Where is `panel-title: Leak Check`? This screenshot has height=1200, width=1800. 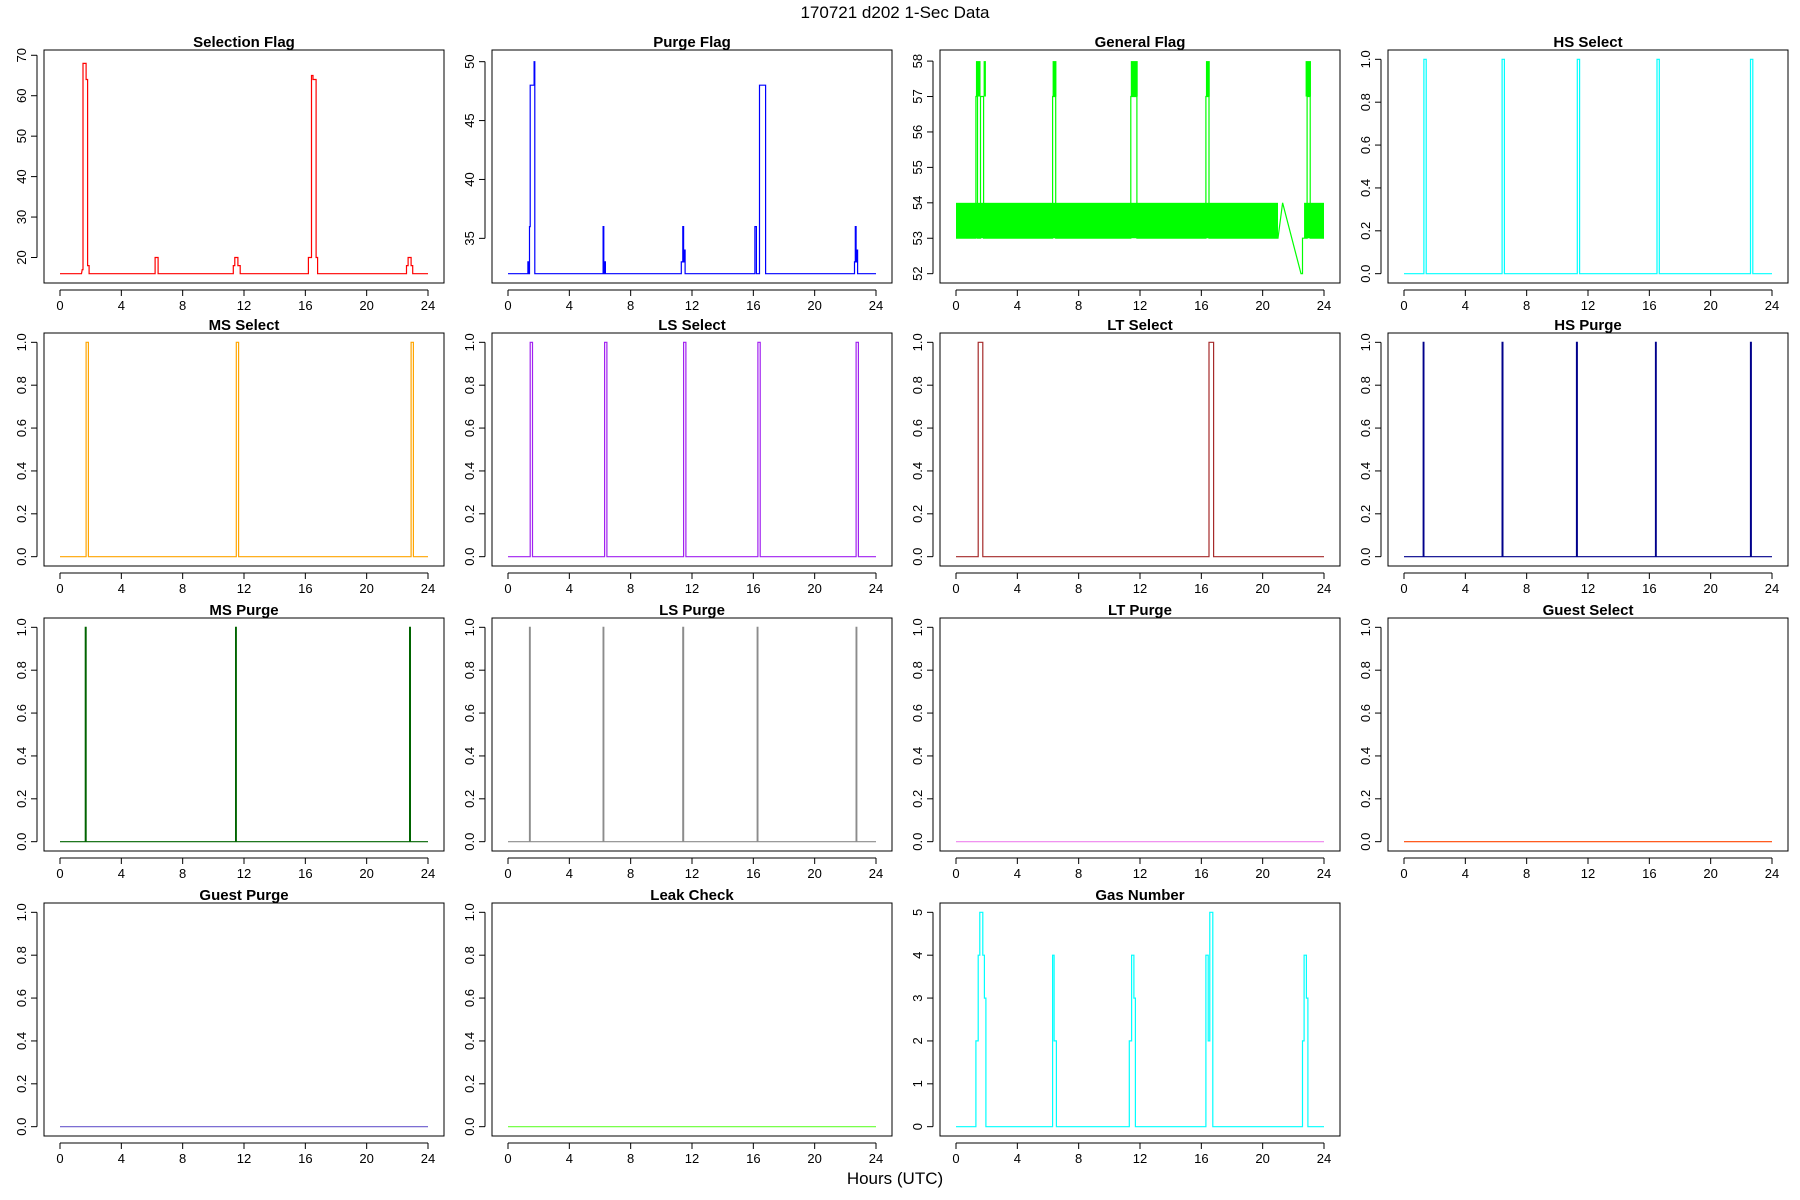
panel-title: Leak Check is located at coordinates (692, 895).